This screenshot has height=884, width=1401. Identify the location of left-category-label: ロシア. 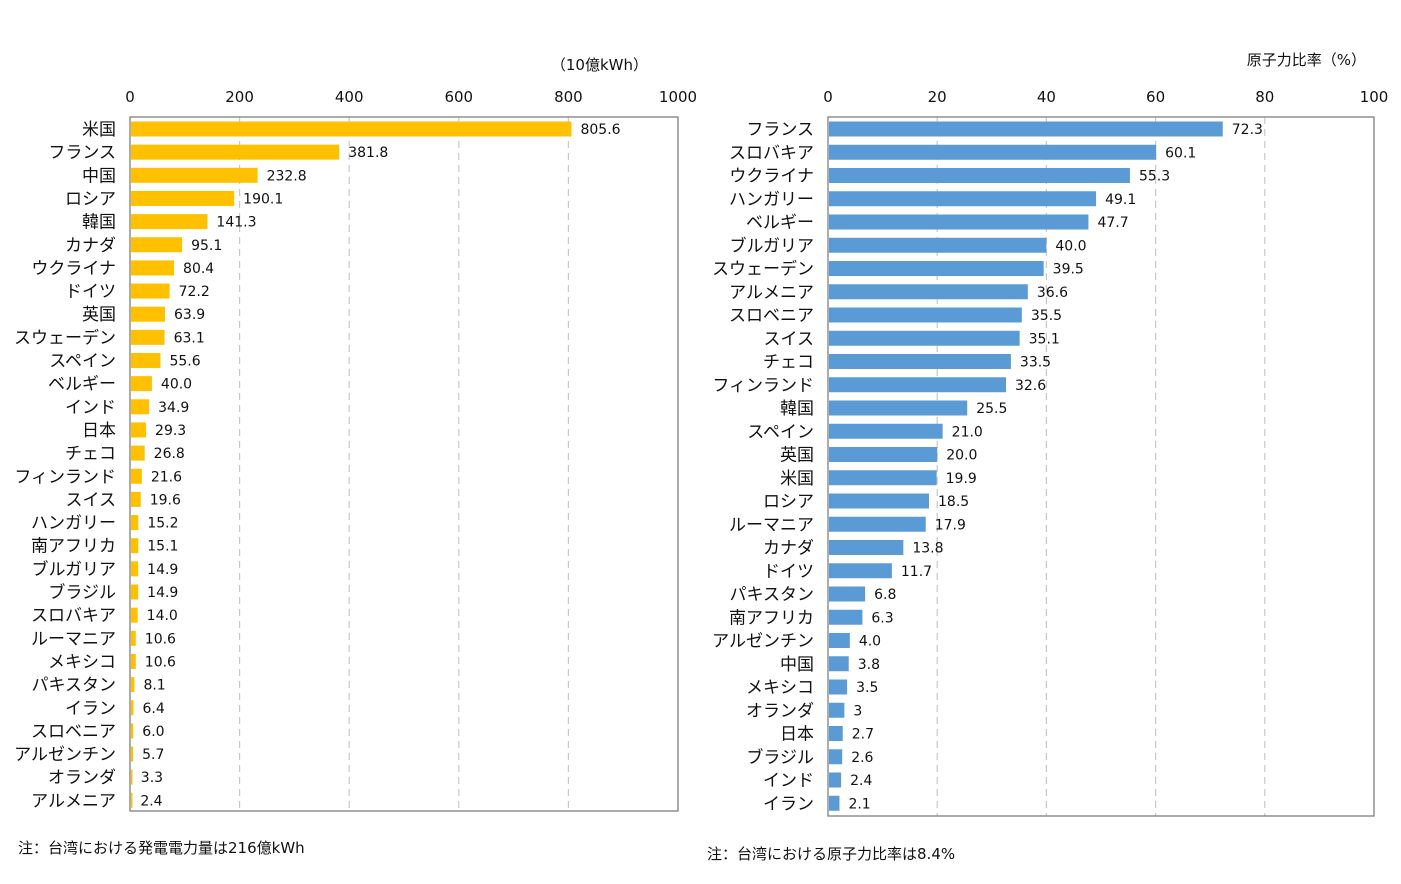
(90, 199).